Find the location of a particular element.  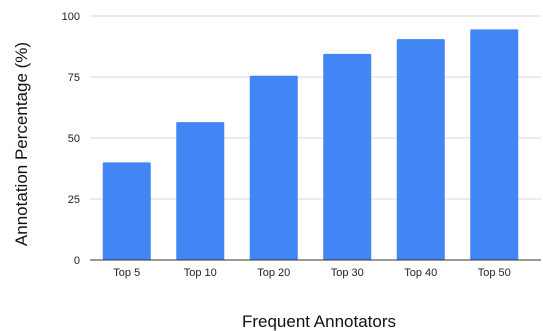

y-tick-label: 25 is located at coordinates (74, 200).